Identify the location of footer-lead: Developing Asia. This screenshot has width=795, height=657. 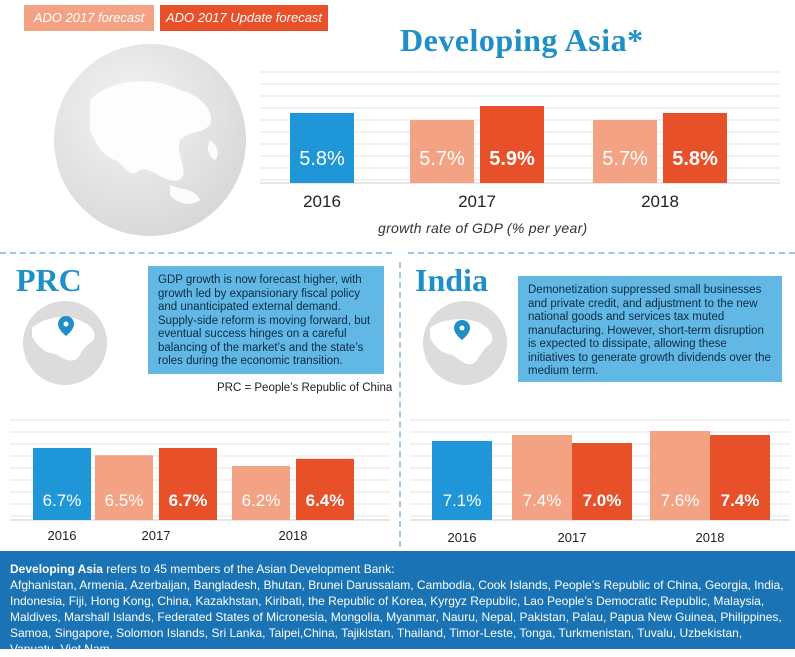
(56, 569).